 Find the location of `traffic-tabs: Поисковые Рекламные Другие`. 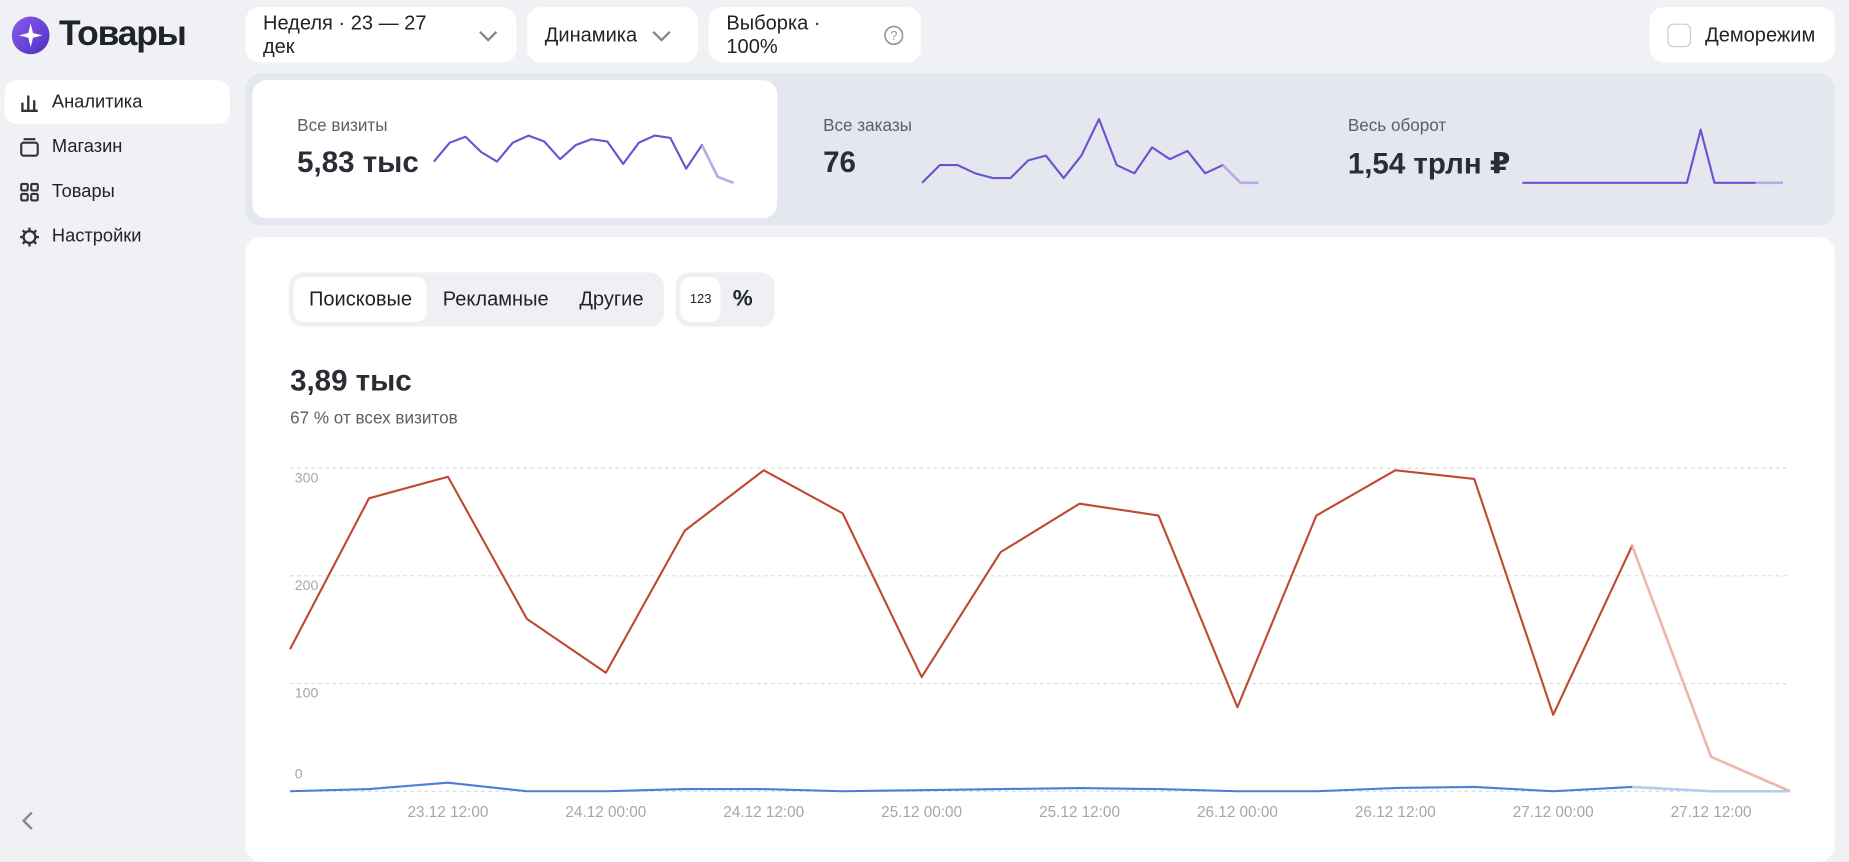

traffic-tabs: Поисковые Рекламные Другие is located at coordinates (476, 299).